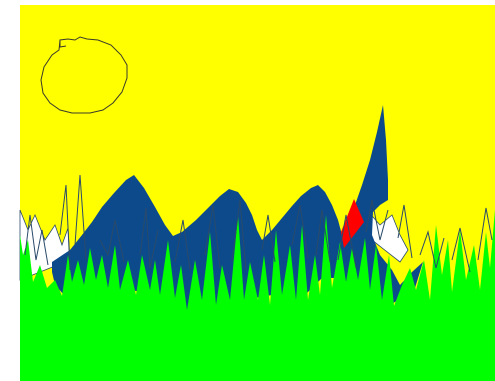  Describe the element at coordinates (84, 75) in the screenshot. I see `sun-outline` at that location.